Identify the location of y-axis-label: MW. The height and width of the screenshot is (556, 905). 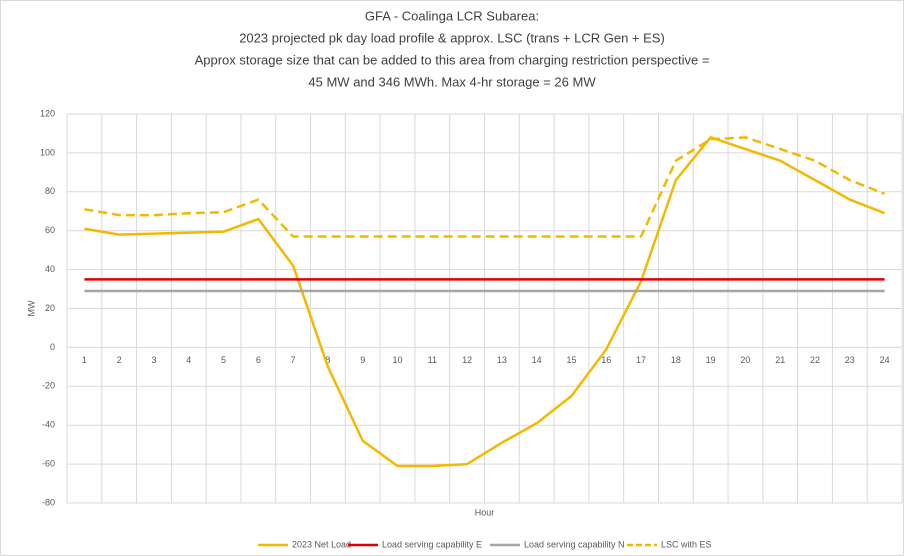
(31, 308).